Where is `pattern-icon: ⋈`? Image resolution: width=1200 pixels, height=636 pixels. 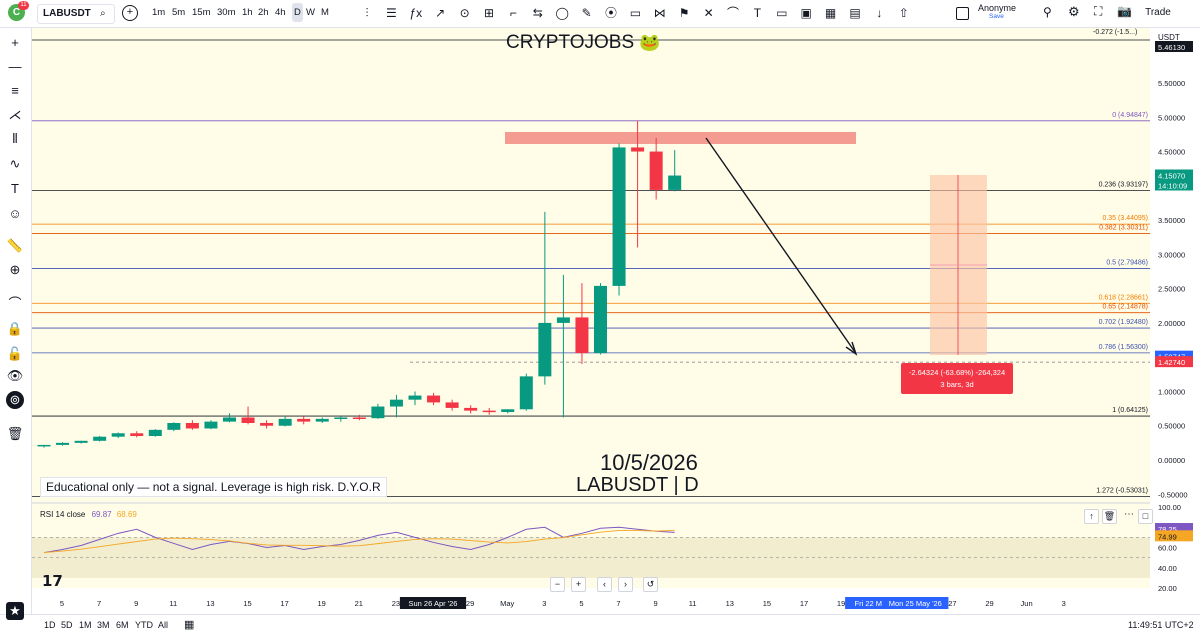 pattern-icon: ⋈ is located at coordinates (659, 13).